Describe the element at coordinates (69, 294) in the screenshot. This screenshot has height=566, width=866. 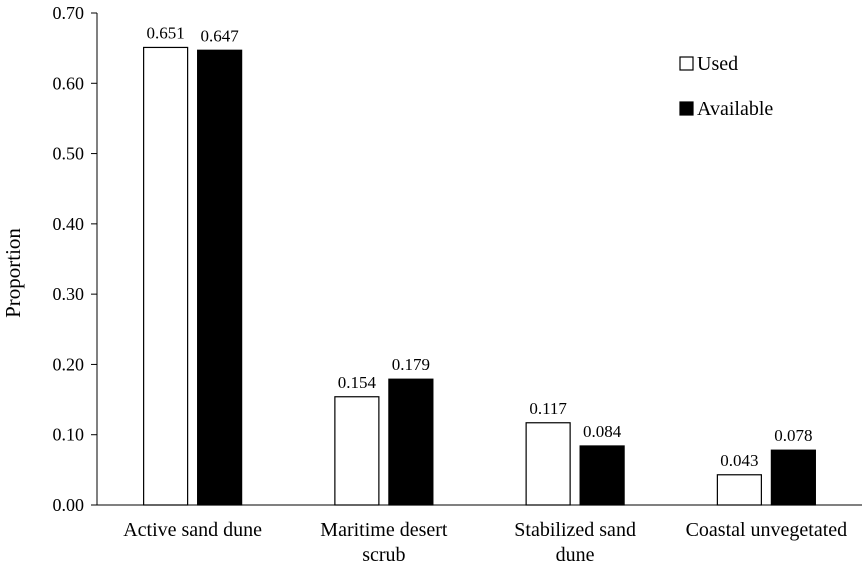
I see `y-tick-label: 0.30` at that location.